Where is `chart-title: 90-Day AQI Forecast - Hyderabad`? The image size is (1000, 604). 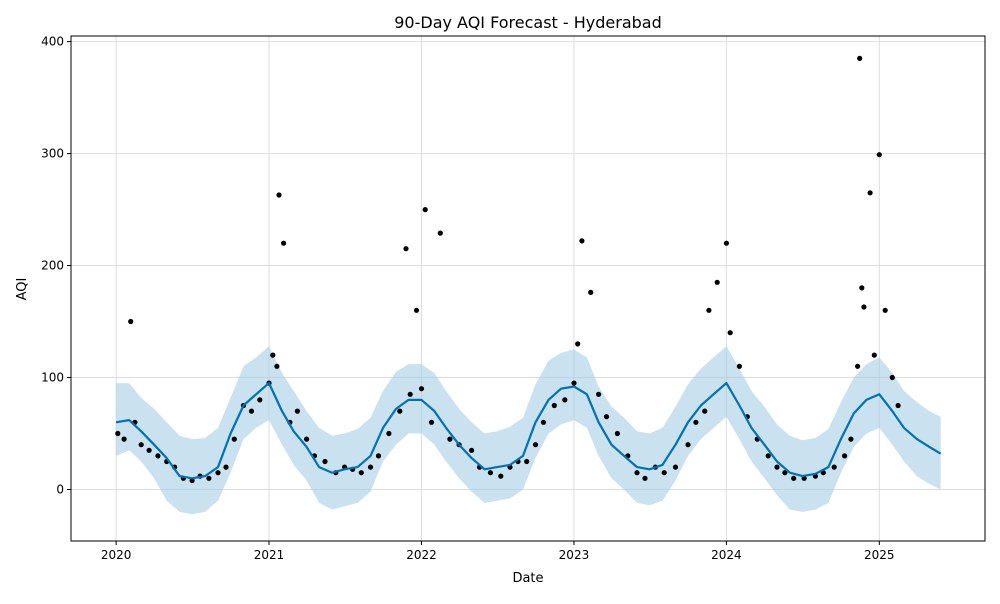
chart-title: 90-Day AQI Forecast - Hyderabad is located at coordinates (528, 22).